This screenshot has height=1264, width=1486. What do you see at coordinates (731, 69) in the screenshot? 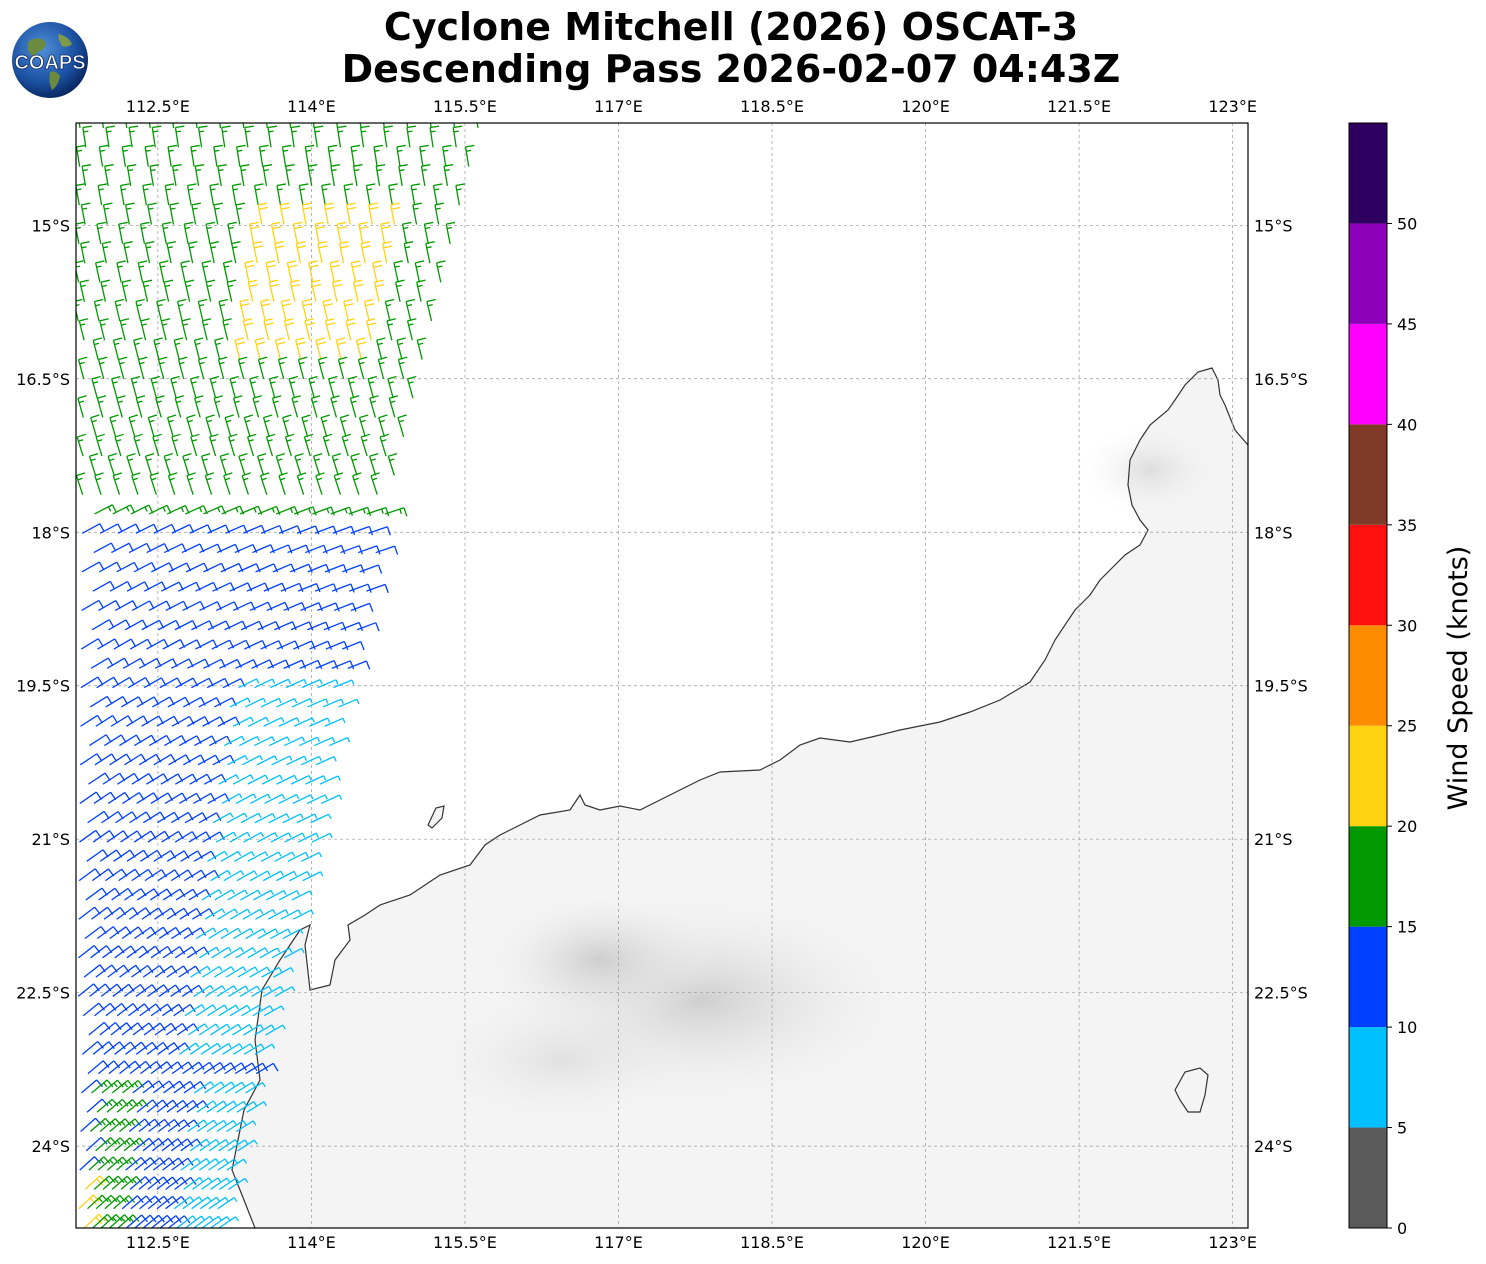
I see `title-line-2: Descending Pass 2026-02-07 04:43Z` at bounding box center [731, 69].